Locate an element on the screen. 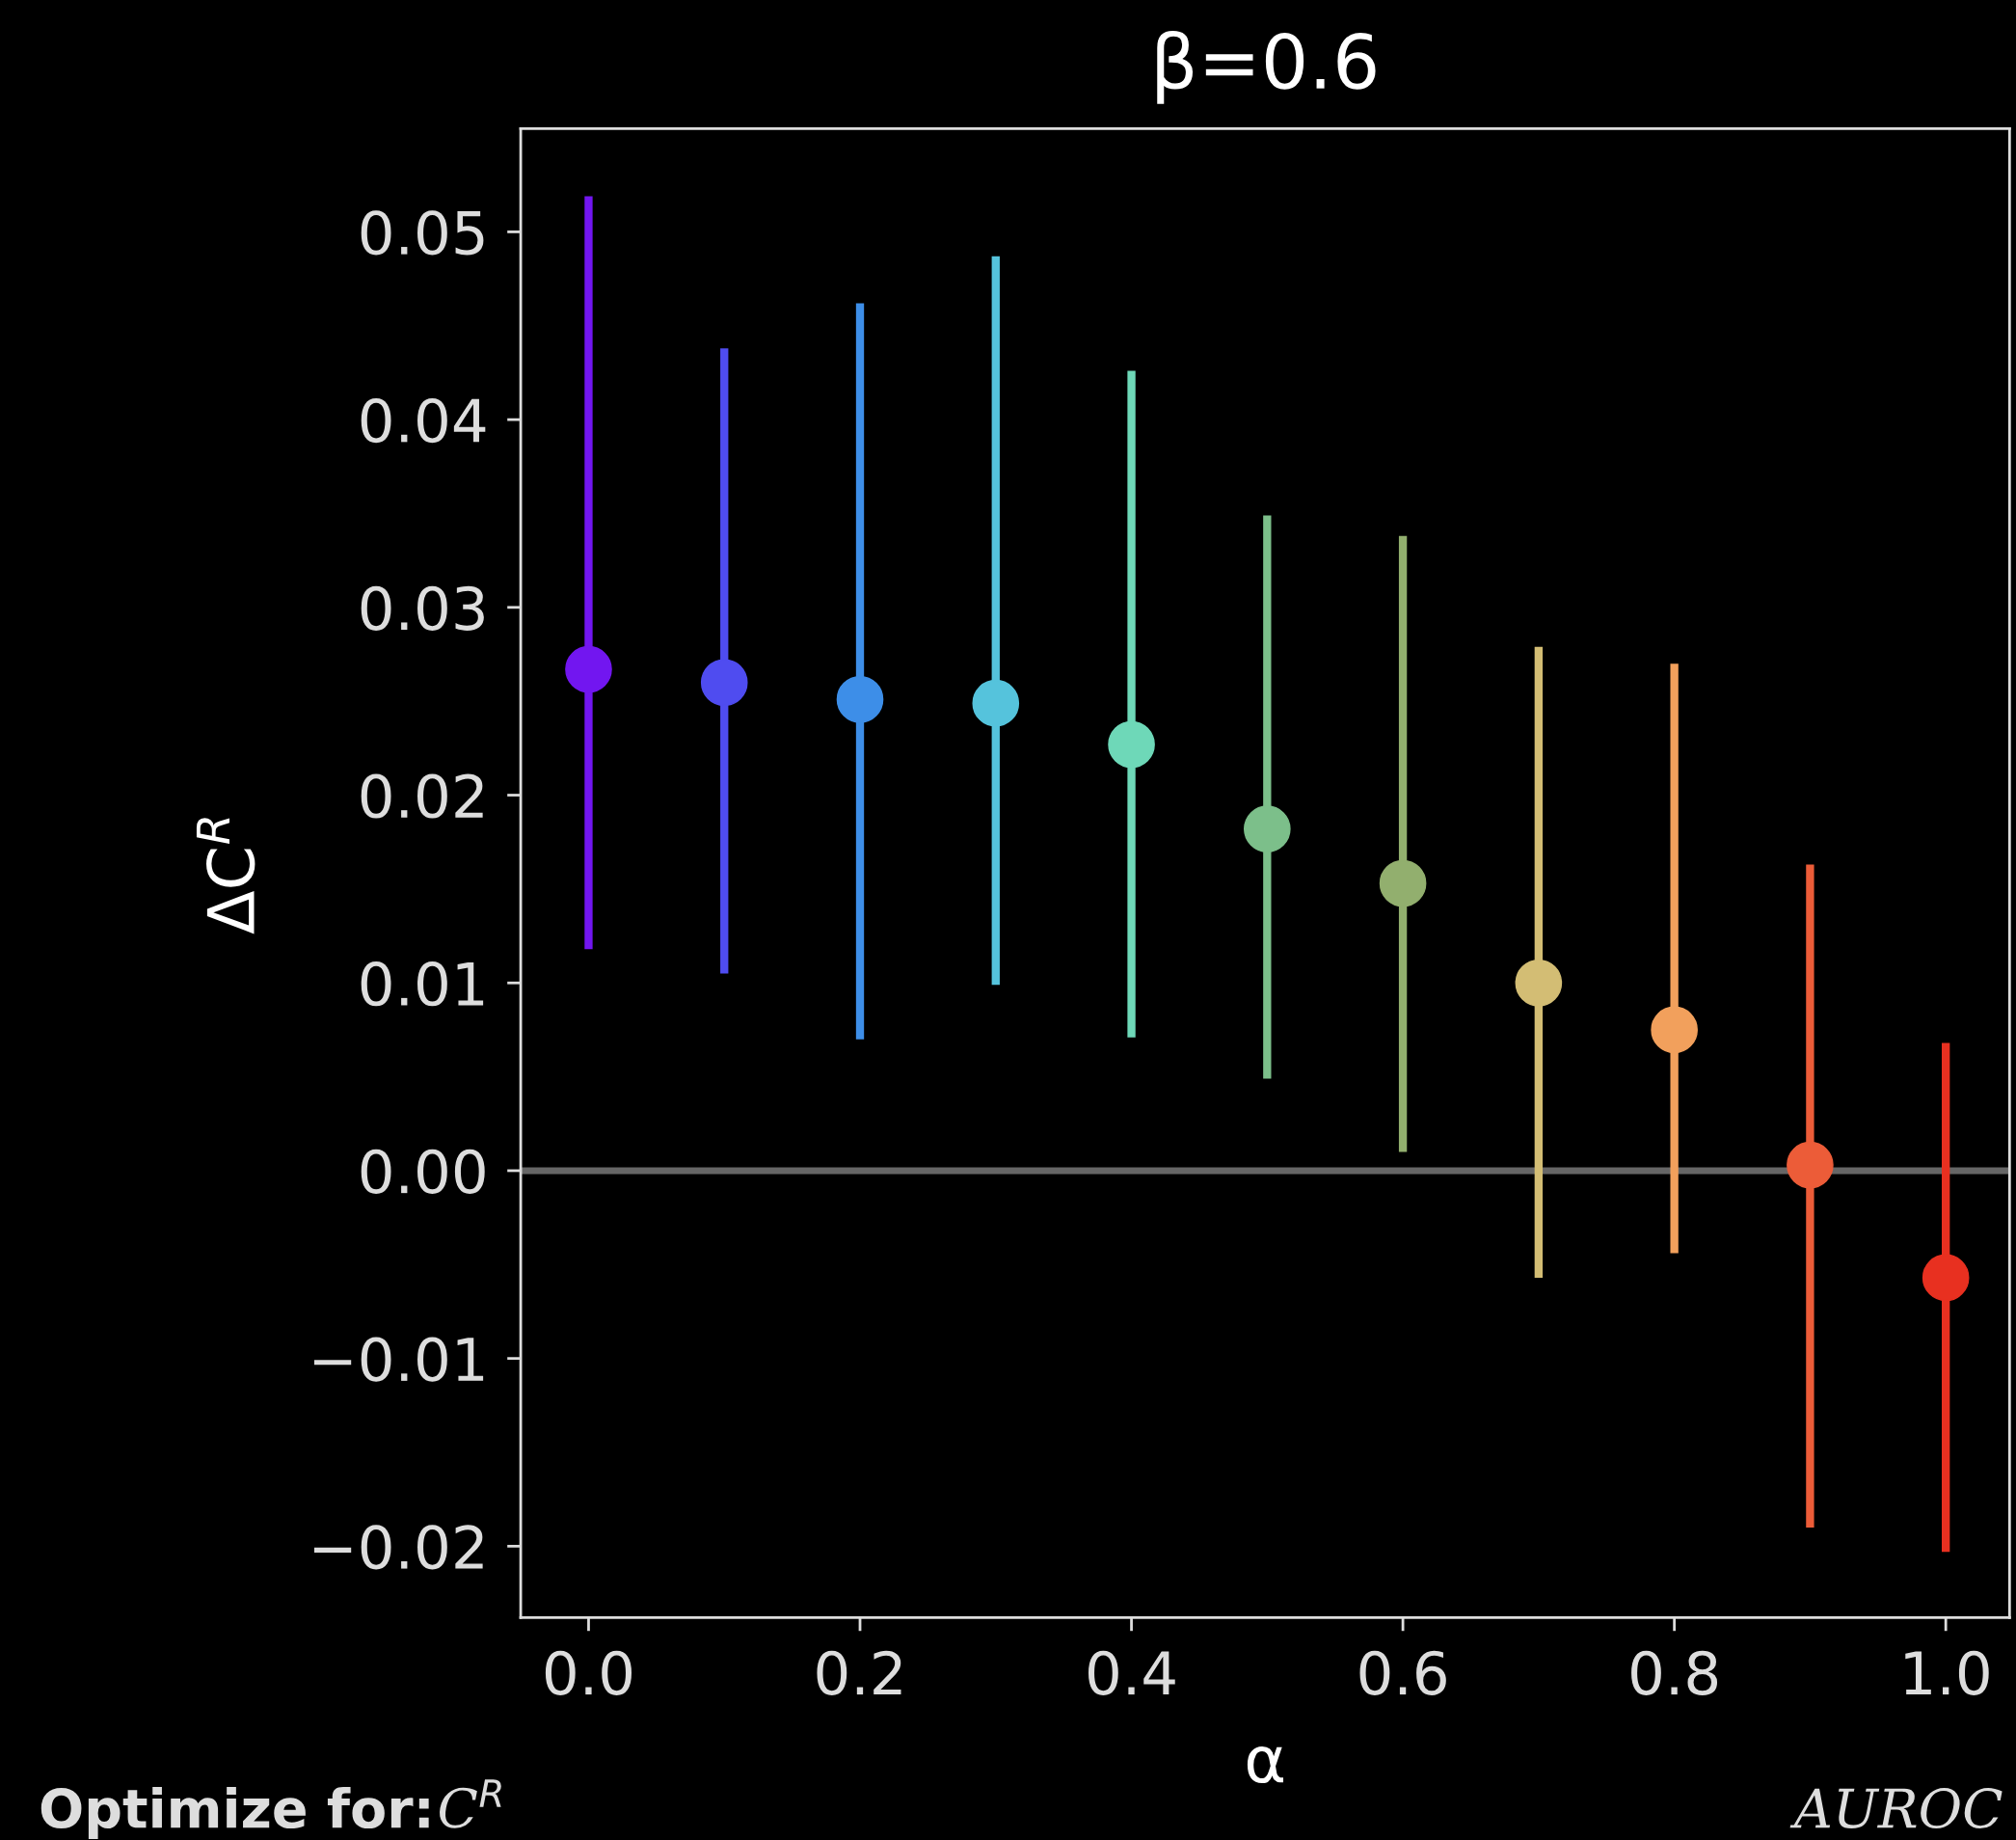 This screenshot has width=2016, height=1840. text: Optimize for: is located at coordinates (234, 1813).